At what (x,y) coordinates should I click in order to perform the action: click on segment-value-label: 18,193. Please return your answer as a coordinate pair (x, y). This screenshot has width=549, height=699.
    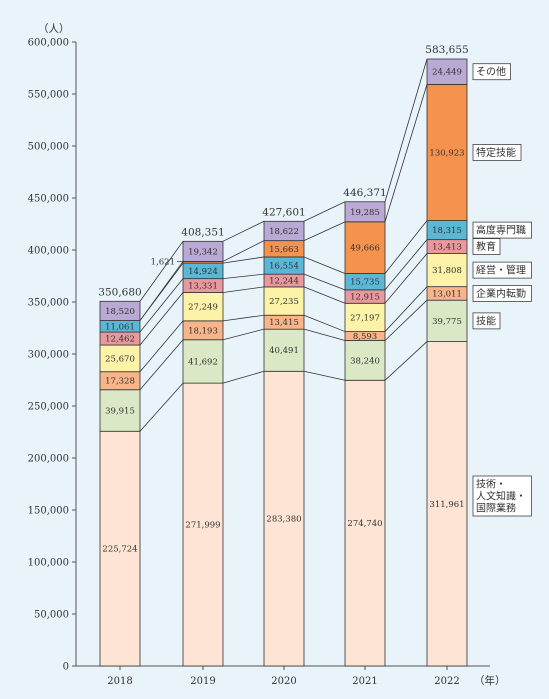
    Looking at the image, I should click on (203, 331).